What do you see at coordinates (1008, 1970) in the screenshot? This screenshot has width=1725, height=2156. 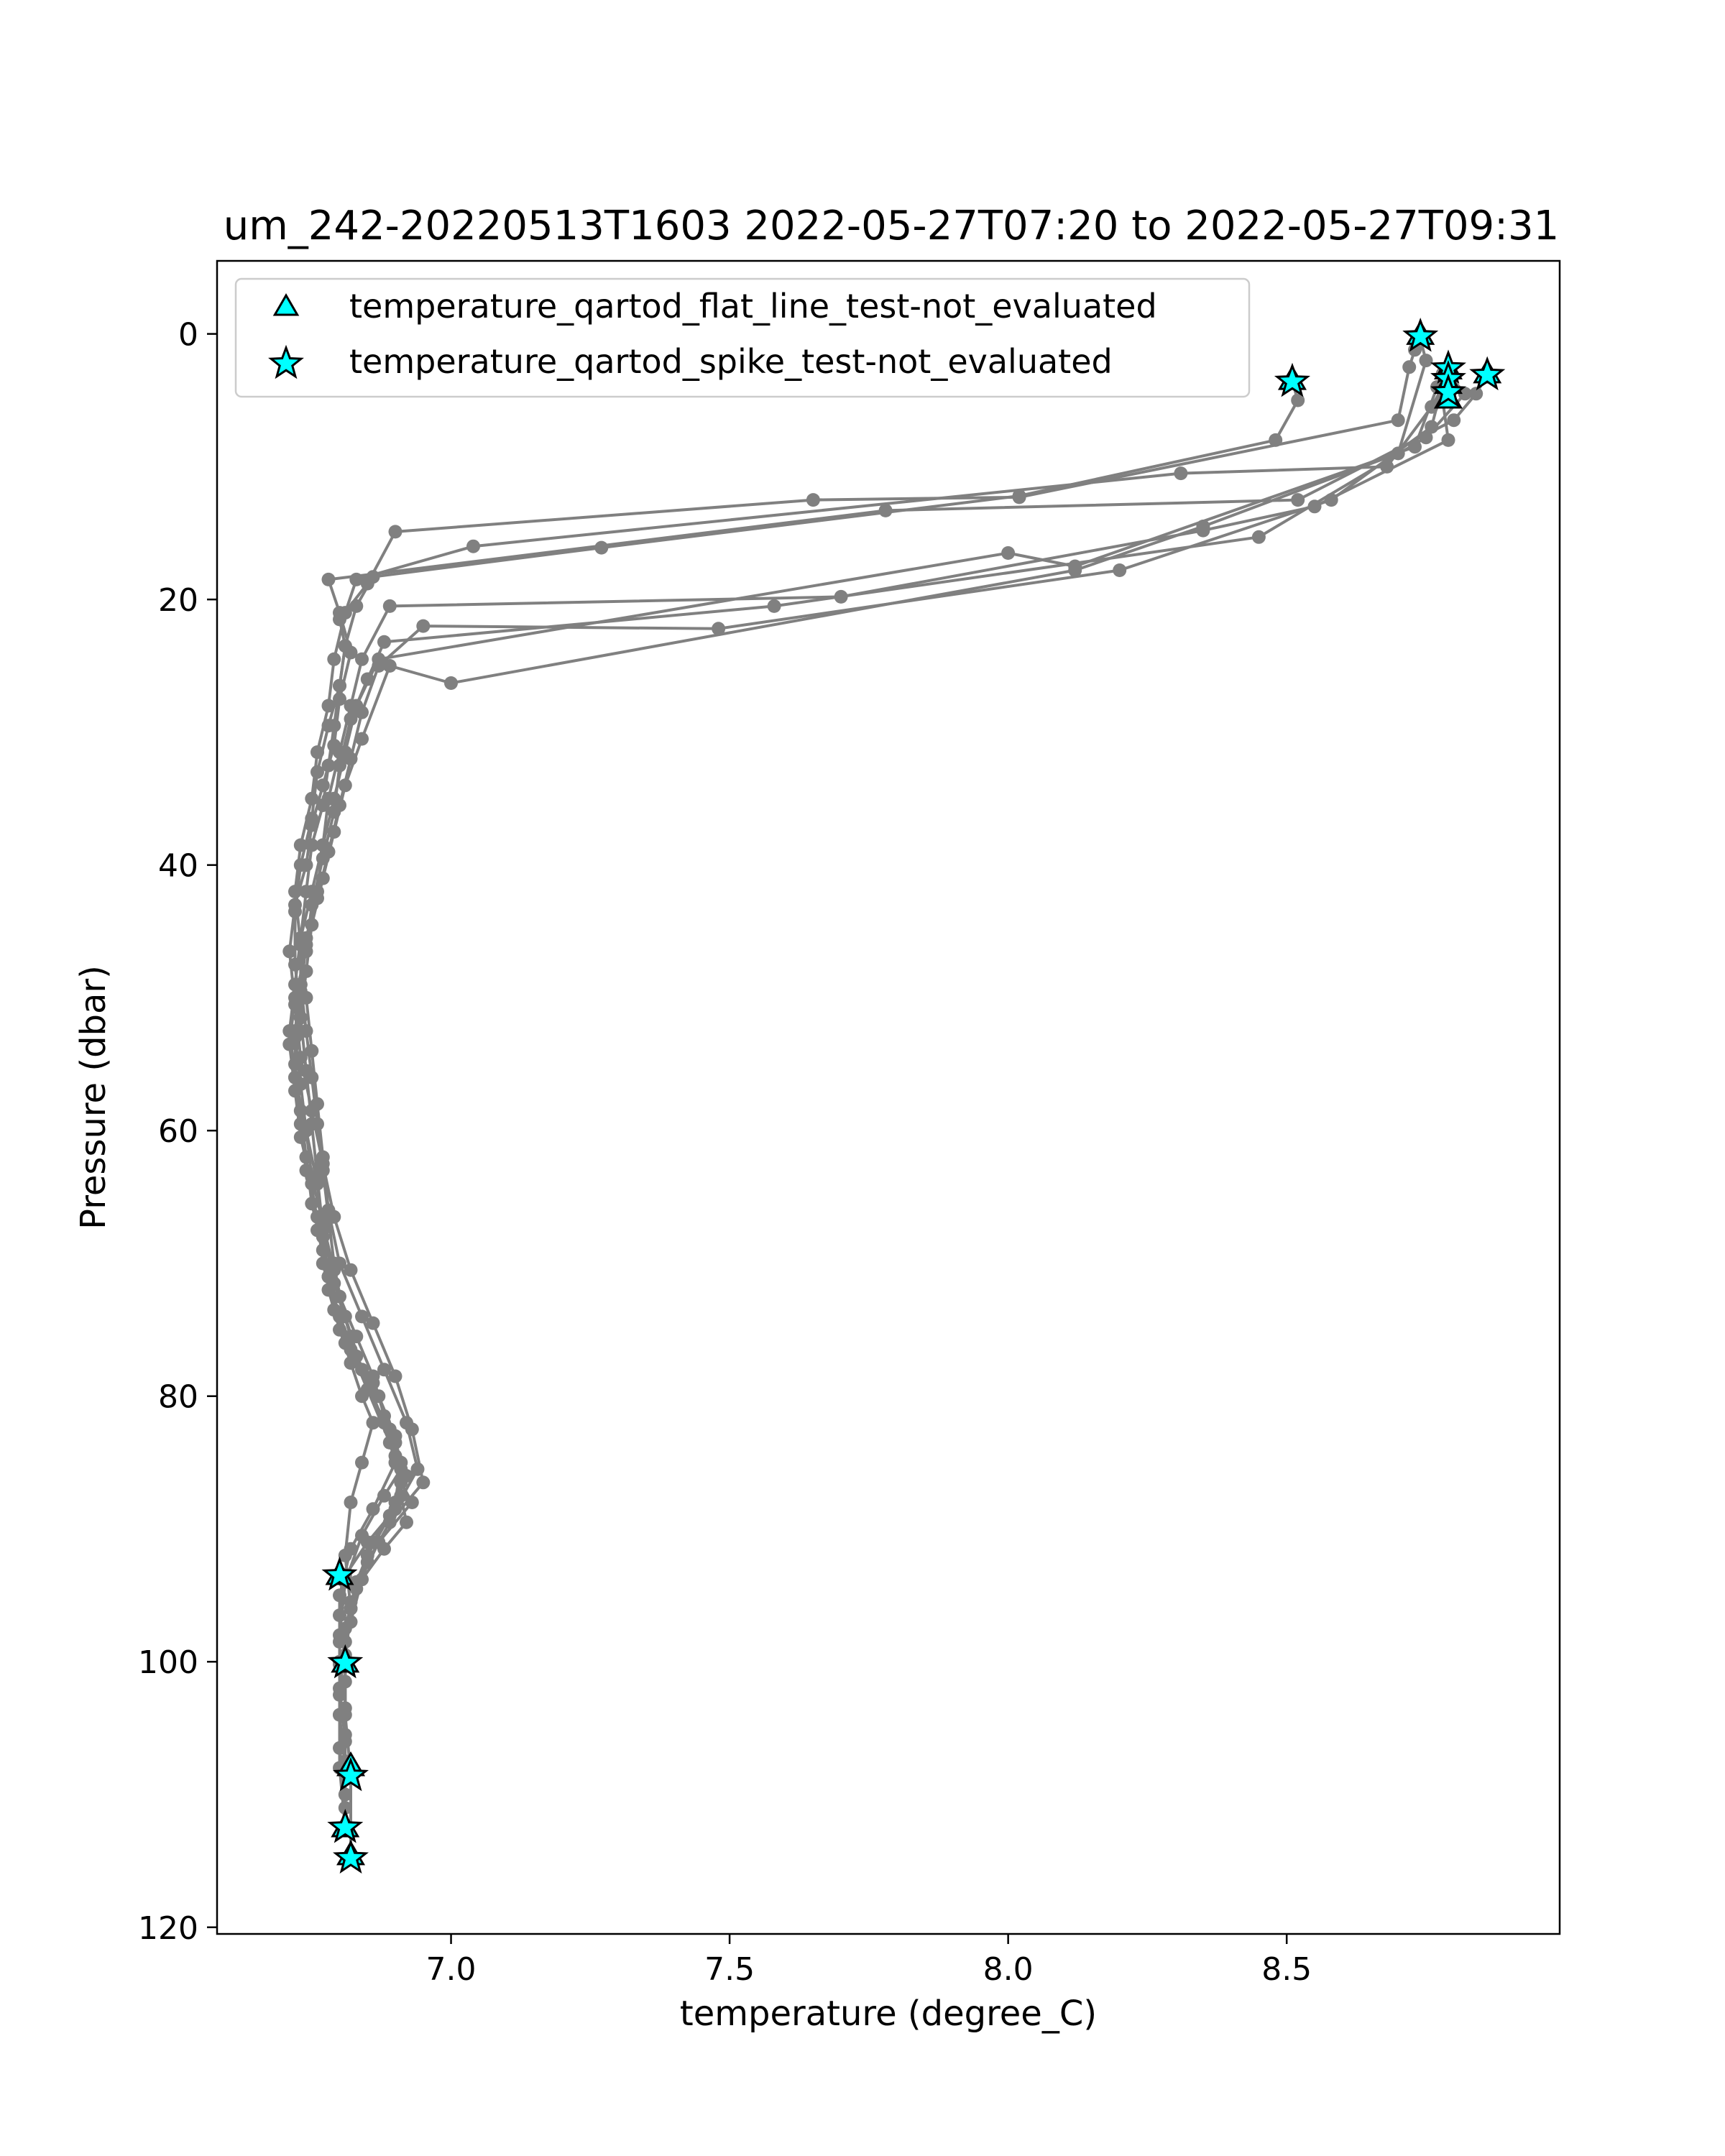 I see `x-tick-label: 8.0` at bounding box center [1008, 1970].